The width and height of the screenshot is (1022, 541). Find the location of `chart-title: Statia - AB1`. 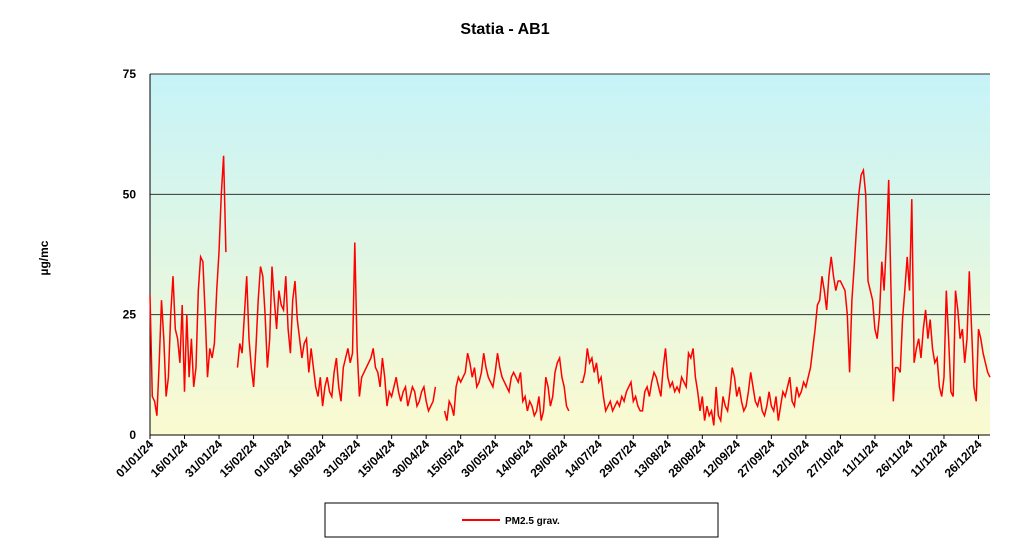

chart-title: Statia - AB1 is located at coordinates (504, 29).